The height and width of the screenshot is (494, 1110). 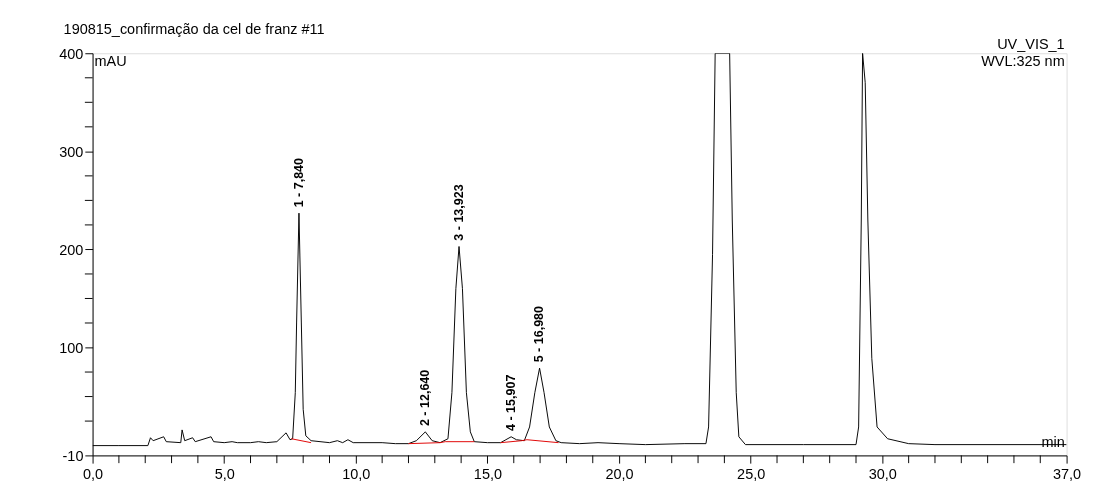 I want to click on y-tick-label: 400, so click(x=71, y=53).